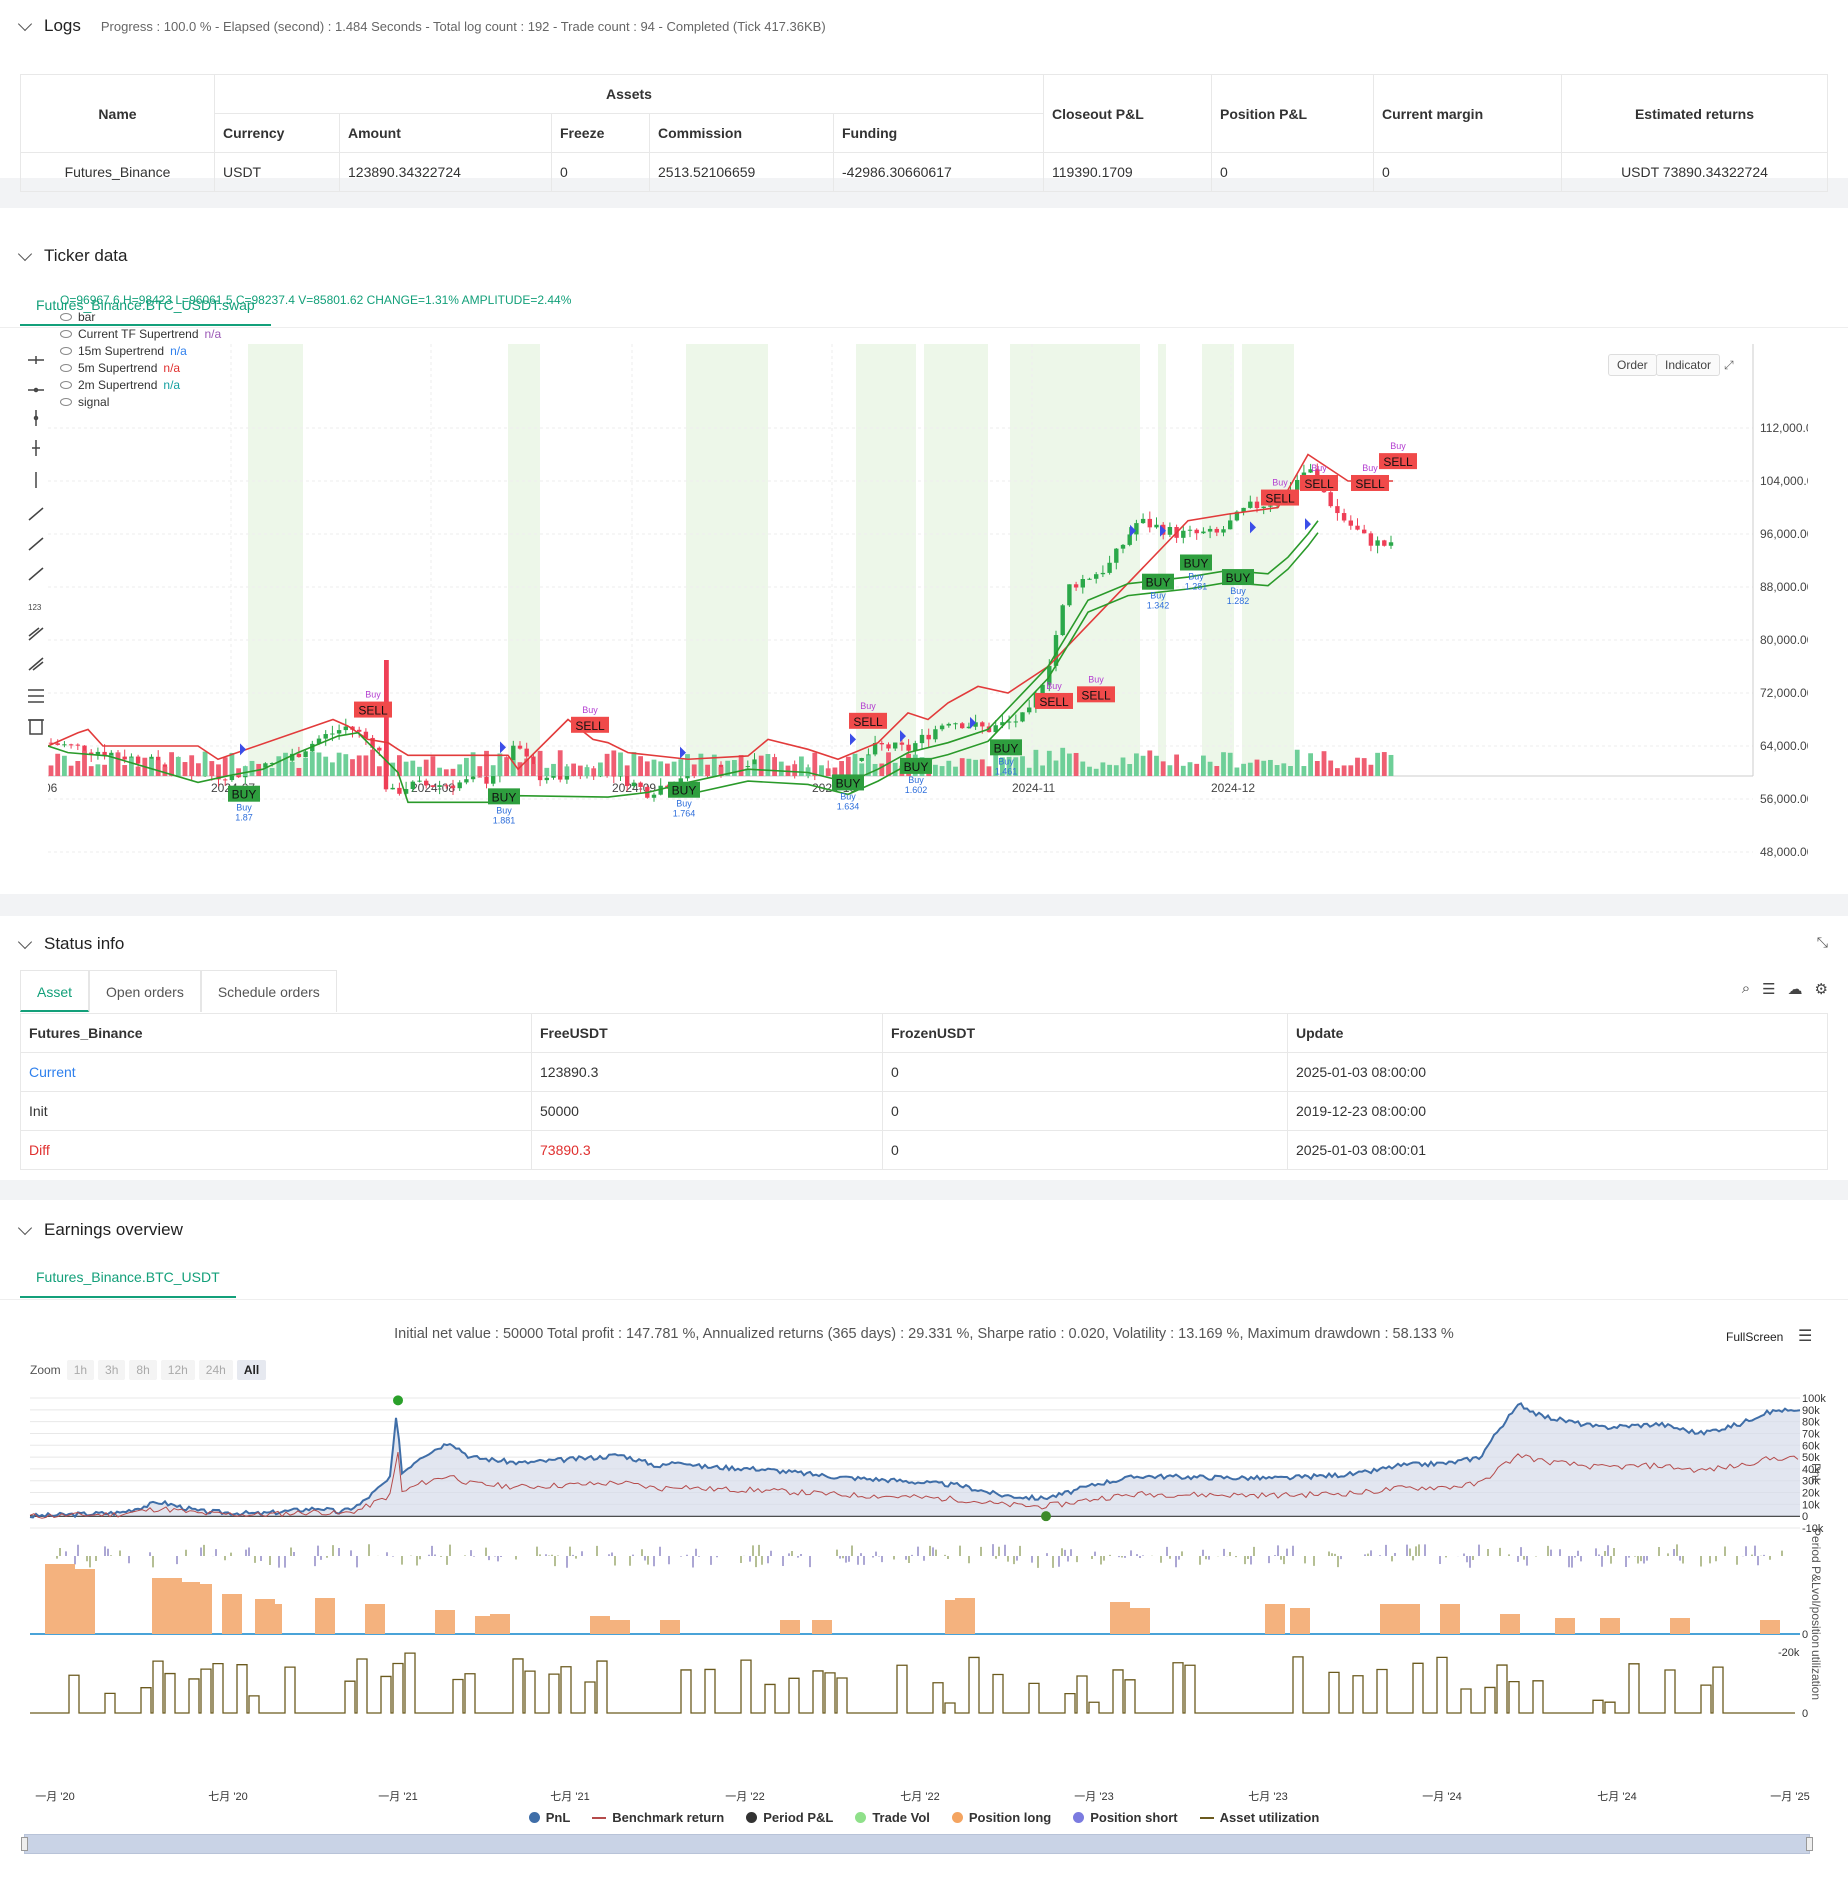 The height and width of the screenshot is (1881, 1848). Describe the element at coordinates (1816, 1558) in the screenshot. I see `axis-title-period: Period P&L` at that location.